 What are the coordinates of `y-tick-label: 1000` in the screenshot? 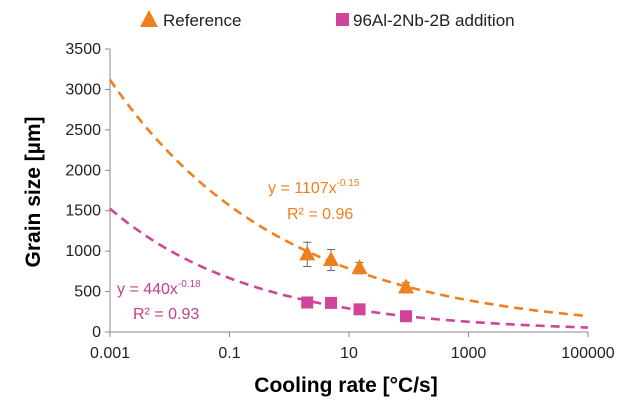 It's located at (83, 251).